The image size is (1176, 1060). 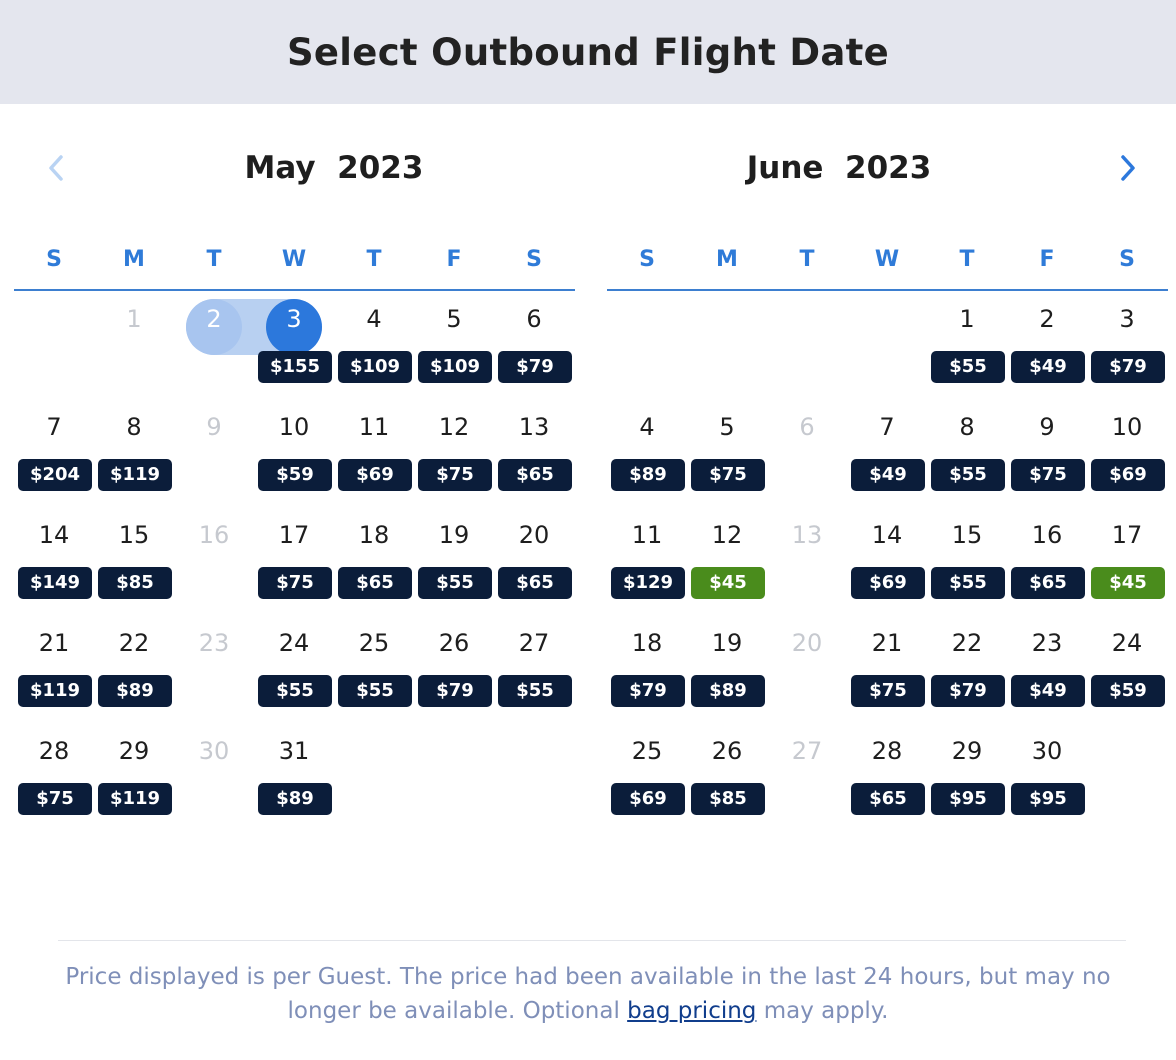 What do you see at coordinates (727, 764) in the screenshot?
I see `calendar-day: 26 $85` at bounding box center [727, 764].